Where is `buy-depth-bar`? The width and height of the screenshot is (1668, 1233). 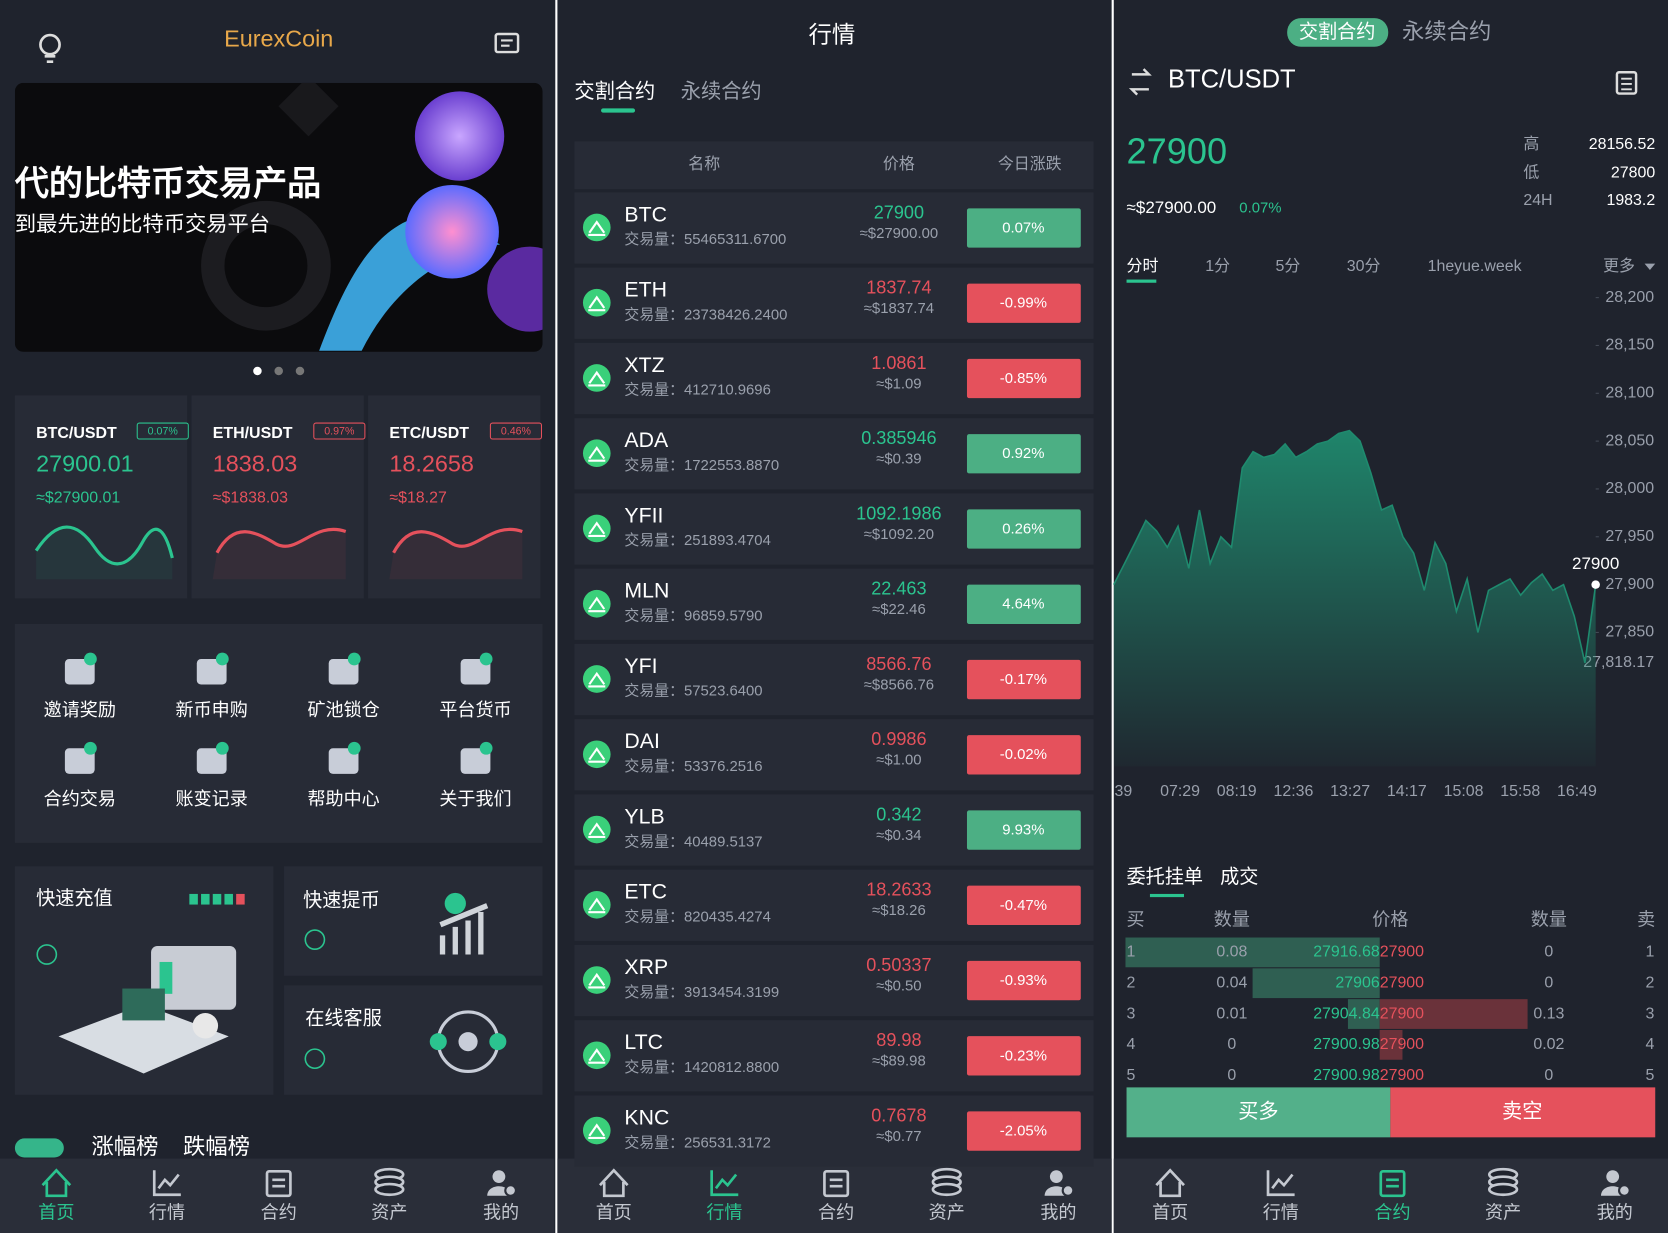
buy-depth-bar is located at coordinates (1363, 1014).